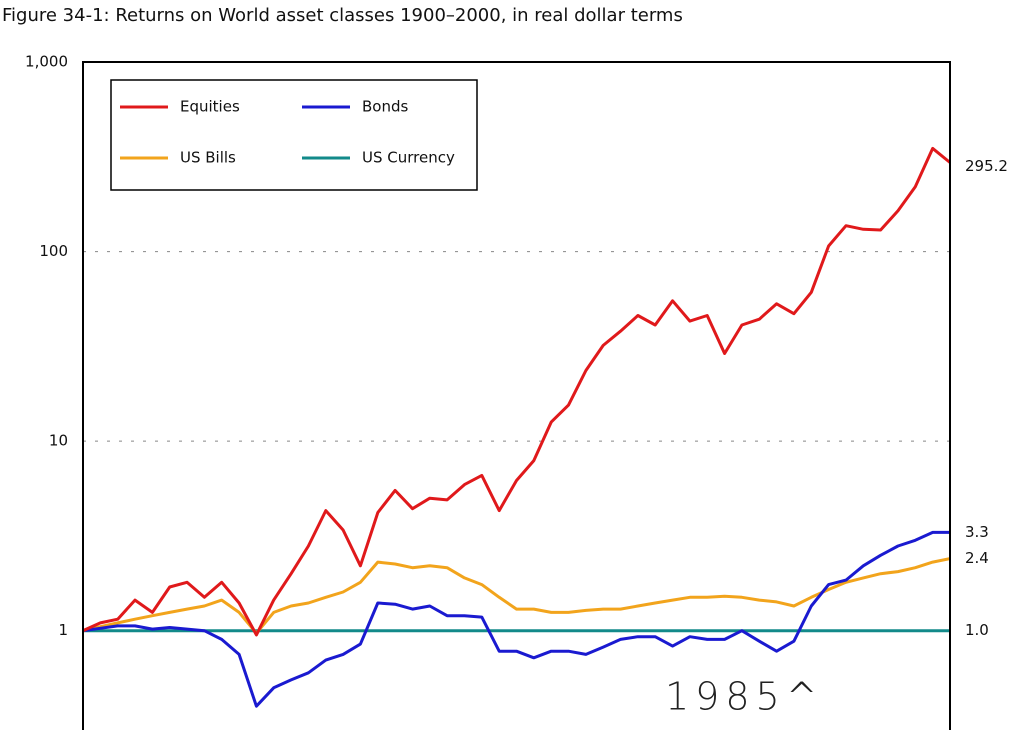 Image resolution: width=1024 pixels, height=730 pixels. I want to click on legend-label: US Bills, so click(208, 158).